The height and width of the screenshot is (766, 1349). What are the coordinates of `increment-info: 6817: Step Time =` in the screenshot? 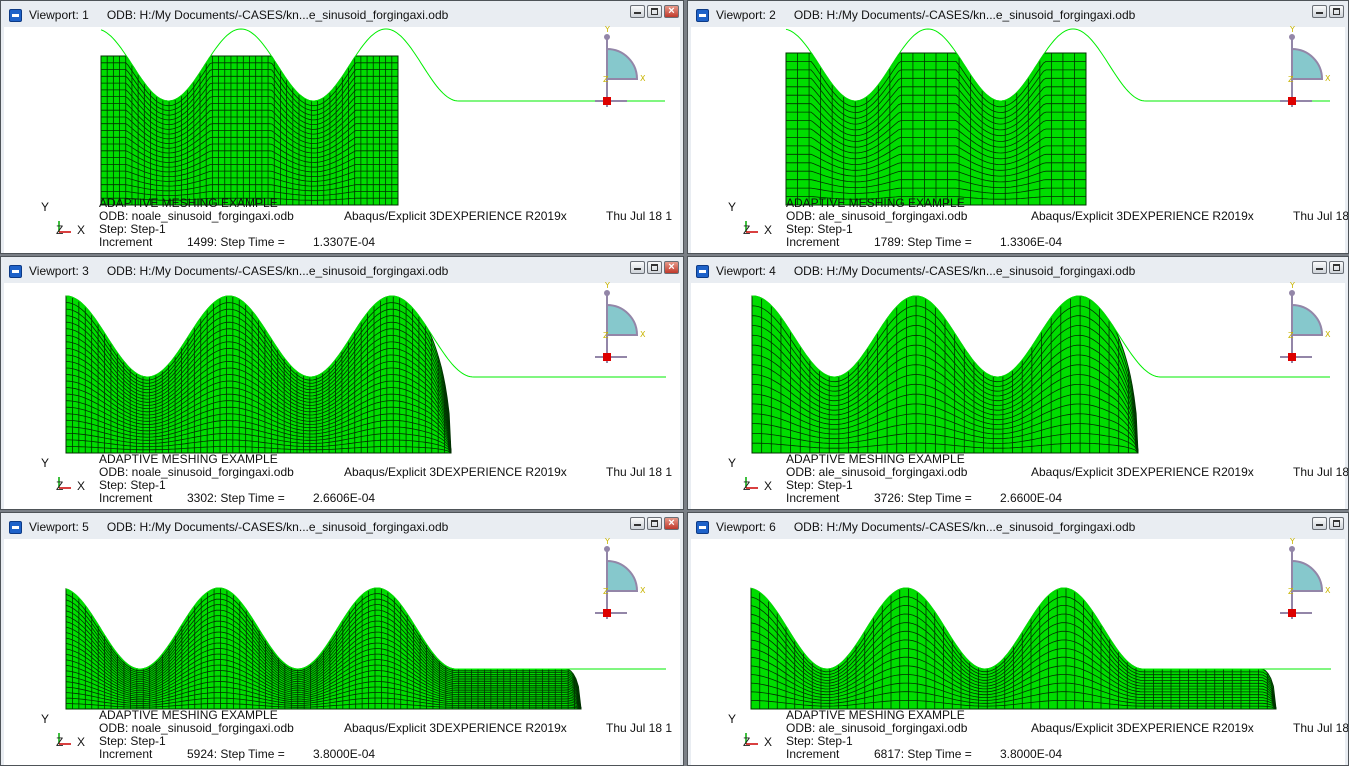 It's located at (923, 754).